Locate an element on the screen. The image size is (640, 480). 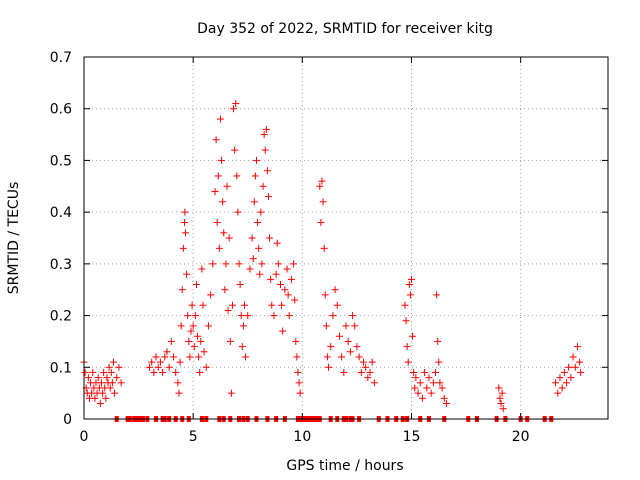
x-tick-label: 0 is located at coordinates (84, 437).